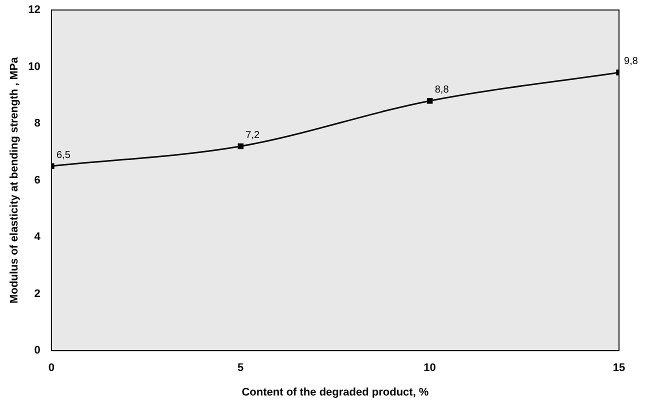 This screenshot has width=645, height=403. I want to click on y-tick-label: 0, so click(37, 350).